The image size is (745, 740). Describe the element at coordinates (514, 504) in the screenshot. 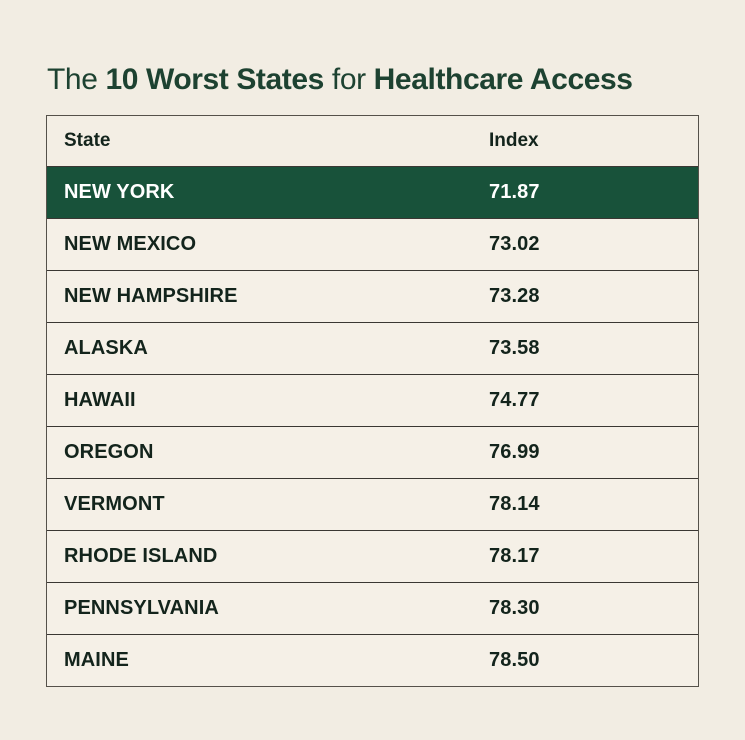

I see `index-cell: 78.14` at that location.